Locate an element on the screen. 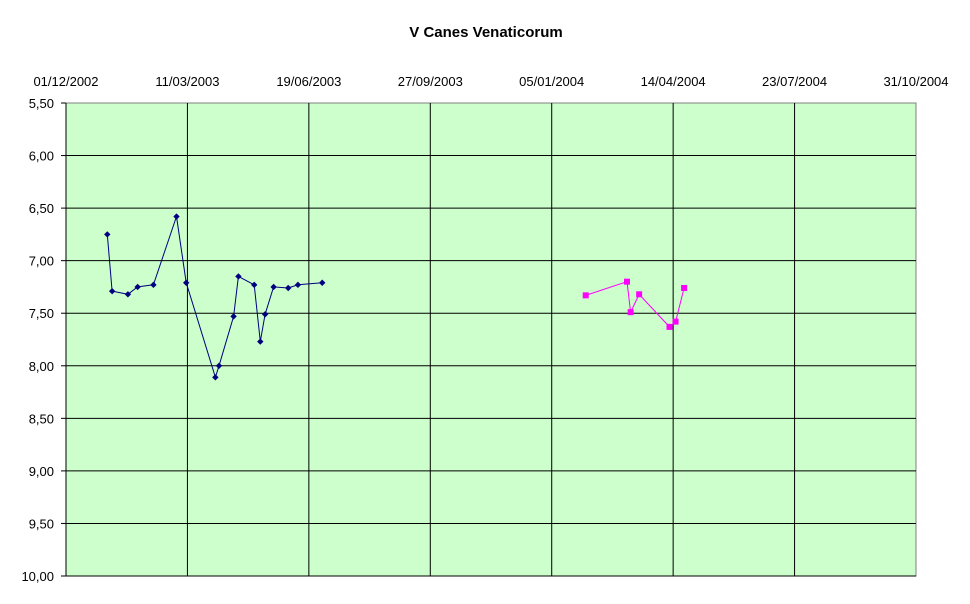 Image resolution: width=970 pixels, height=604 pixels. y-tick-label: 6,50 is located at coordinates (41, 208).